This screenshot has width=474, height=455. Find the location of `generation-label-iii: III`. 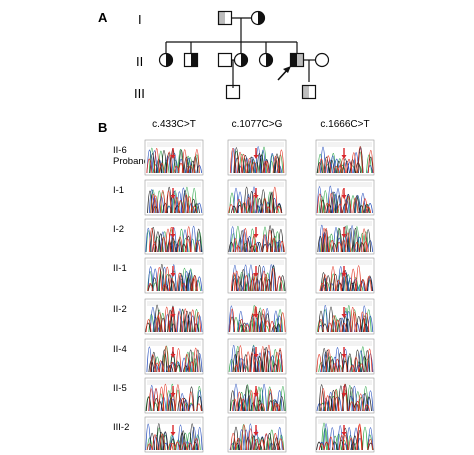

generation-label-iii: III is located at coordinates (139, 93).